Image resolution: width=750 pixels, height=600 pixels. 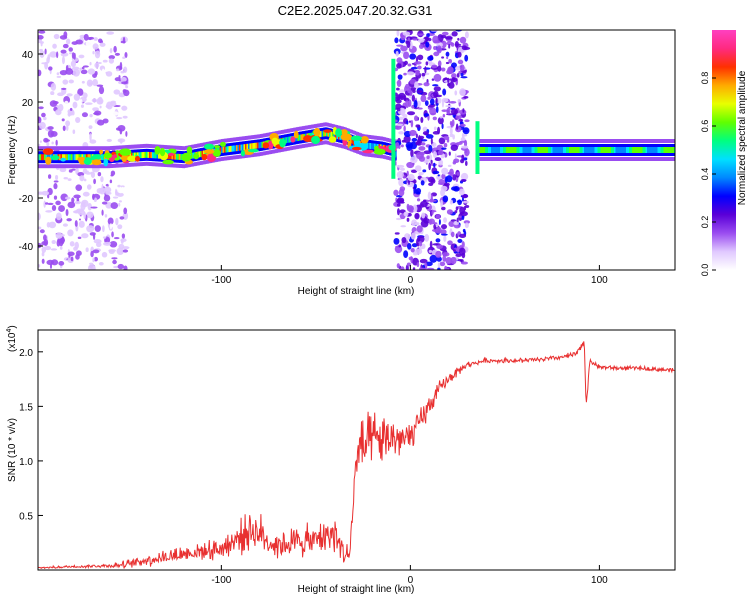 What do you see at coordinates (12, 338) in the screenshot?
I see `svg-text: (x104)` at bounding box center [12, 338].